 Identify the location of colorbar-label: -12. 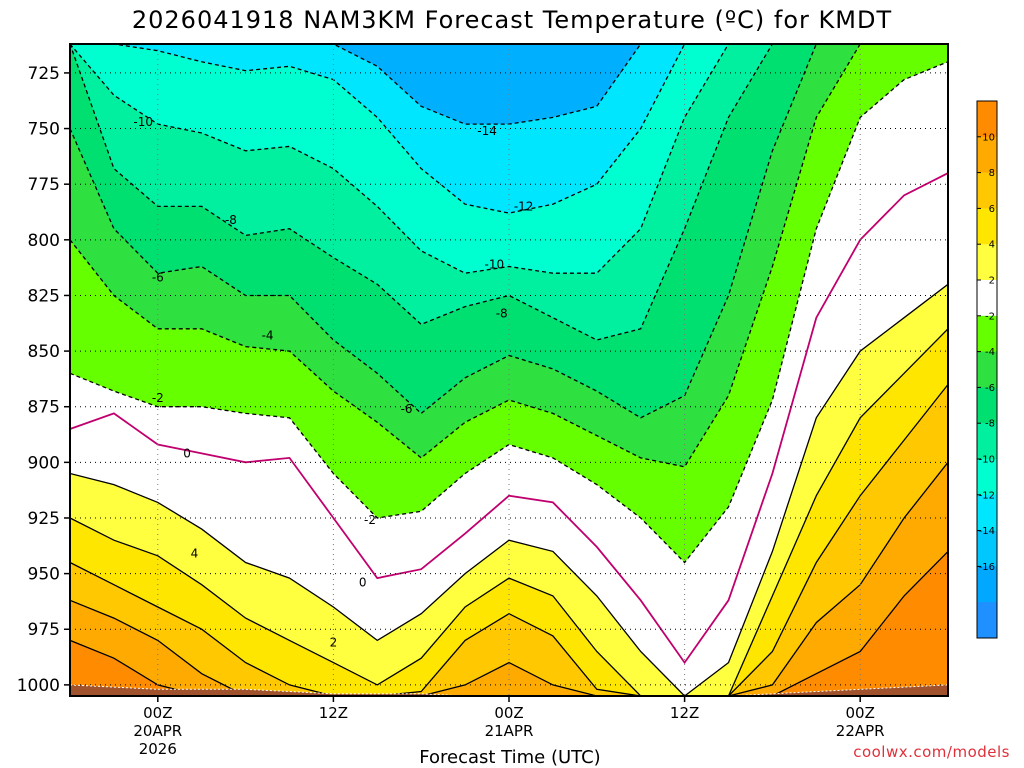
(987, 495).